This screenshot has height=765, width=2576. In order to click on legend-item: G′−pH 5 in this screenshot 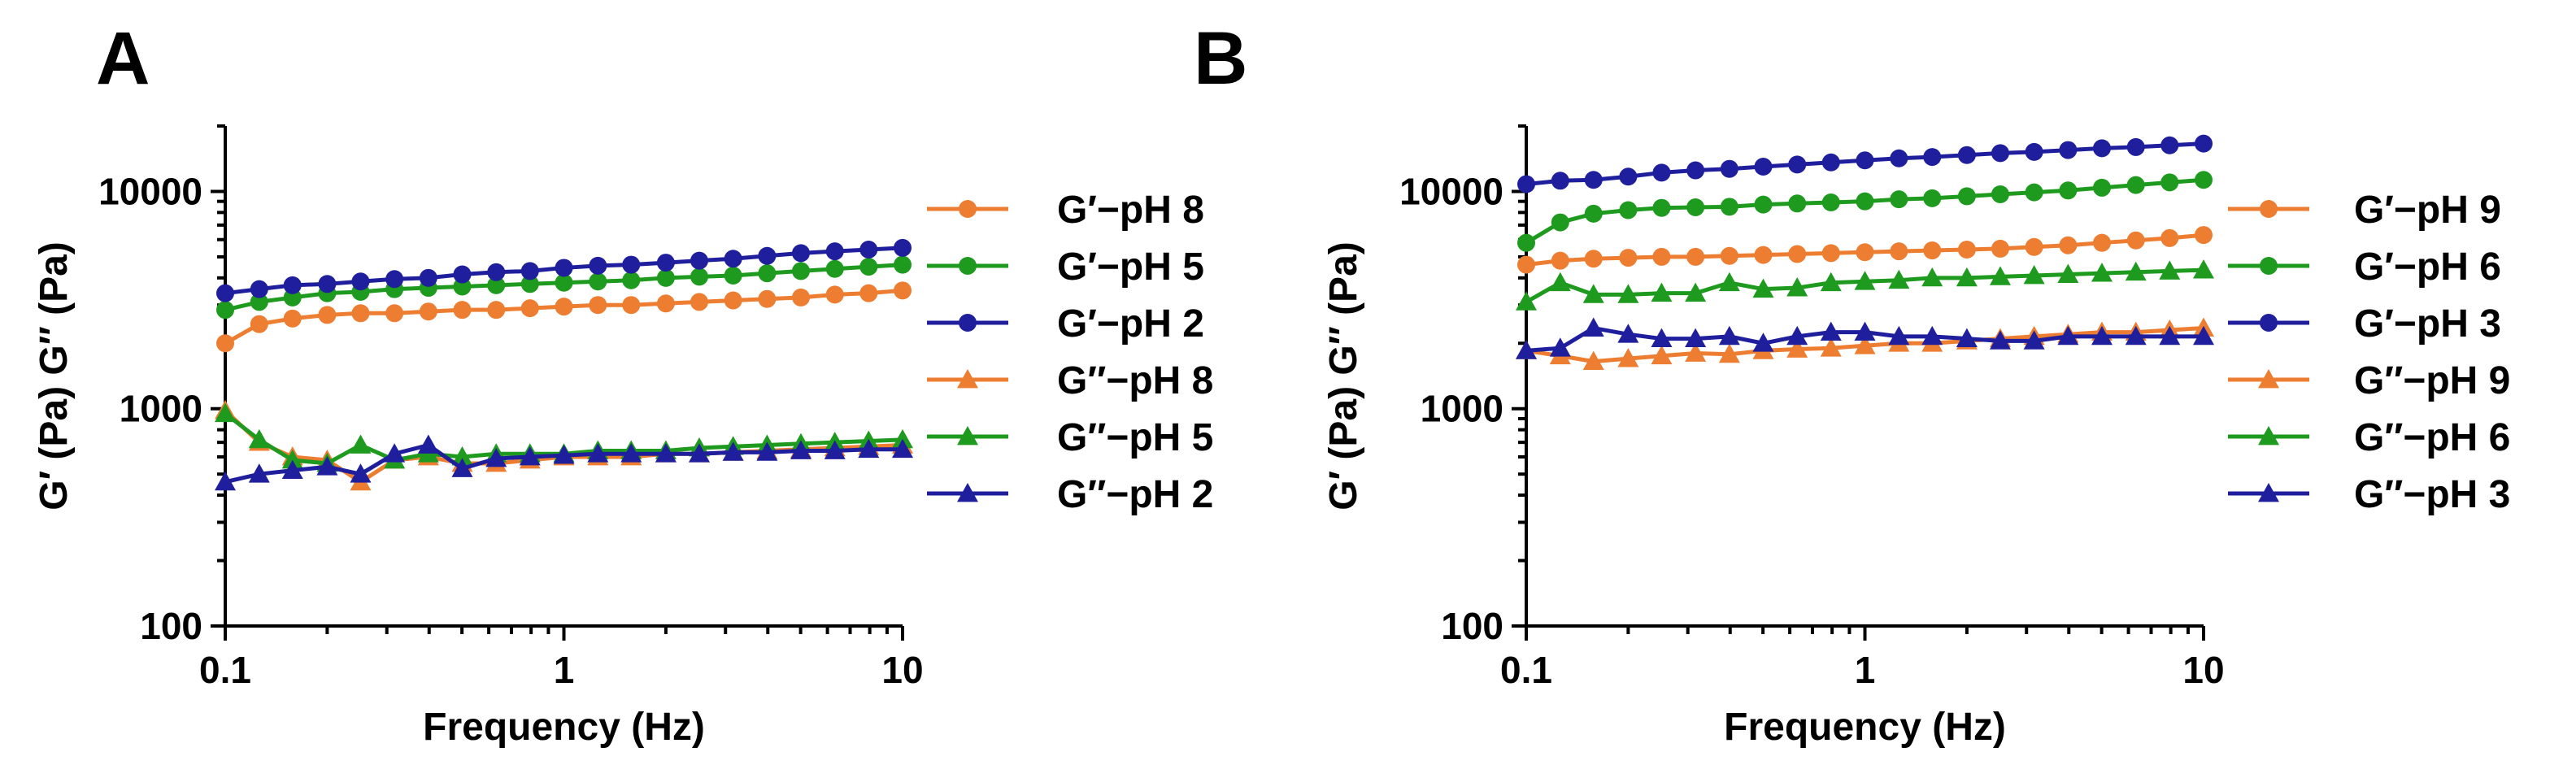, I will do `click(1065, 268)`.